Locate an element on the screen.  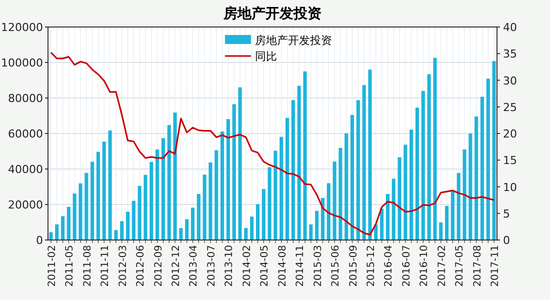
x-tick-label: 2012-12 is located at coordinates (176, 266).